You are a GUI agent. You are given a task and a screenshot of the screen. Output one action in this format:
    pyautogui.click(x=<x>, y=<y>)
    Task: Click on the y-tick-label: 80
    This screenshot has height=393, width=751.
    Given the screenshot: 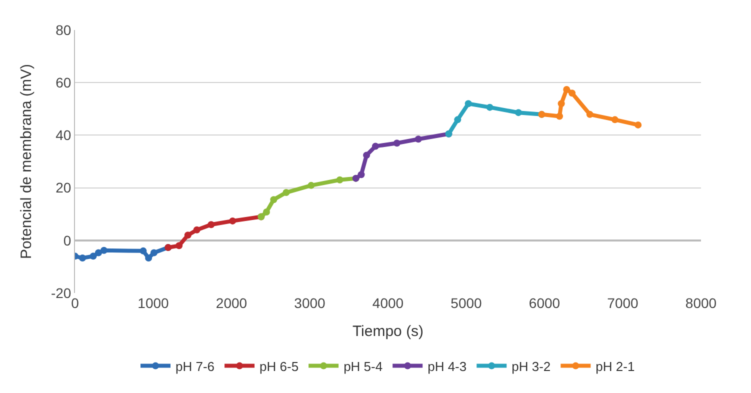 What is the action you would take?
    pyautogui.click(x=64, y=30)
    